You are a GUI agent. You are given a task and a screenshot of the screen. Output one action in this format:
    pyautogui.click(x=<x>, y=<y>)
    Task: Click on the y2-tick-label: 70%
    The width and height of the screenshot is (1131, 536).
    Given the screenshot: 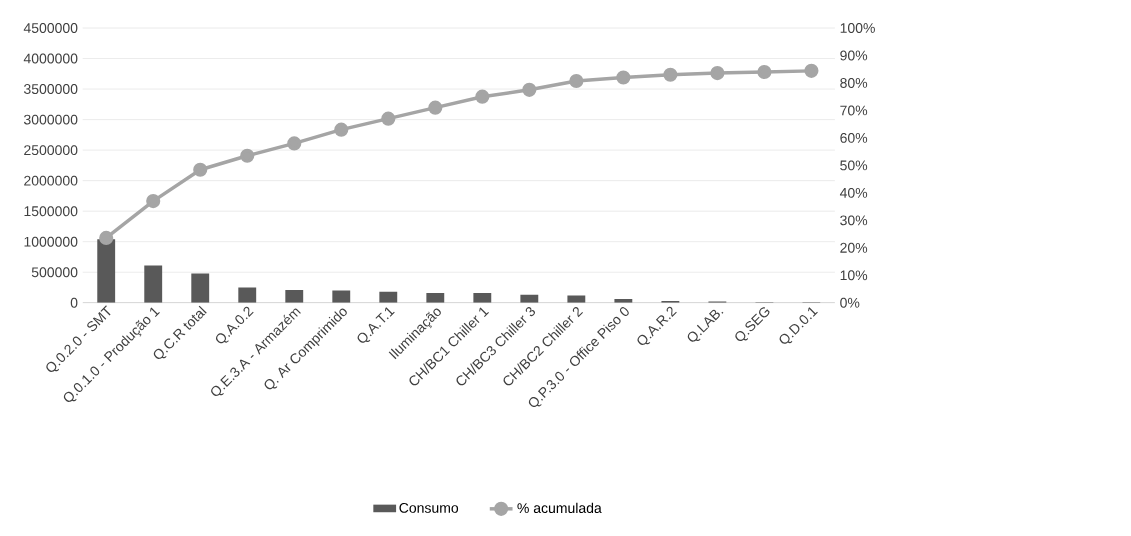 What is the action you would take?
    pyautogui.click(x=854, y=110)
    